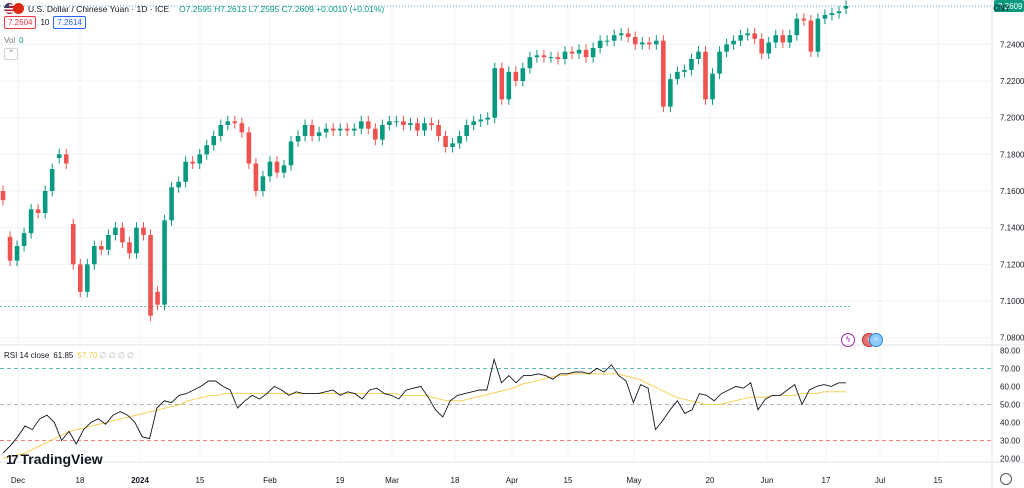 The image size is (1024, 488). I want to click on lightning-icon: ϟ, so click(848, 340).